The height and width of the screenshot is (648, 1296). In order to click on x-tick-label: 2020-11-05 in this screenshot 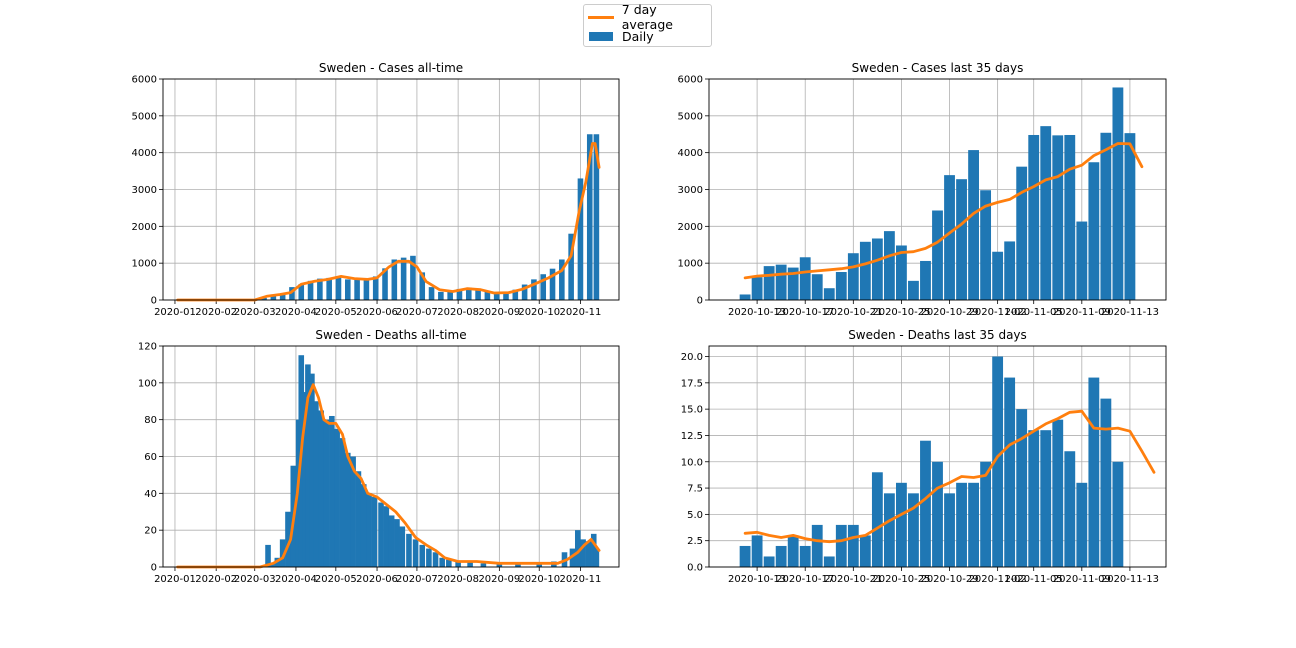, I will do `click(1034, 312)`.